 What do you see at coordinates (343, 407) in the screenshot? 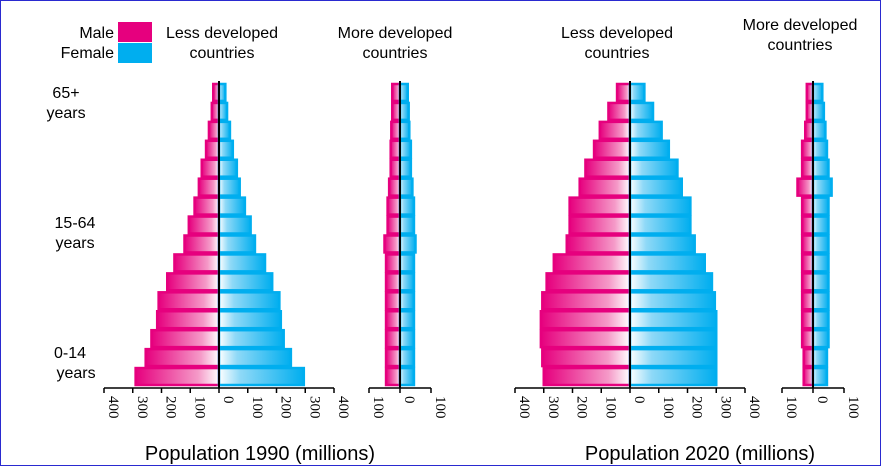
I see `tick-label-panel0-8: 400` at bounding box center [343, 407].